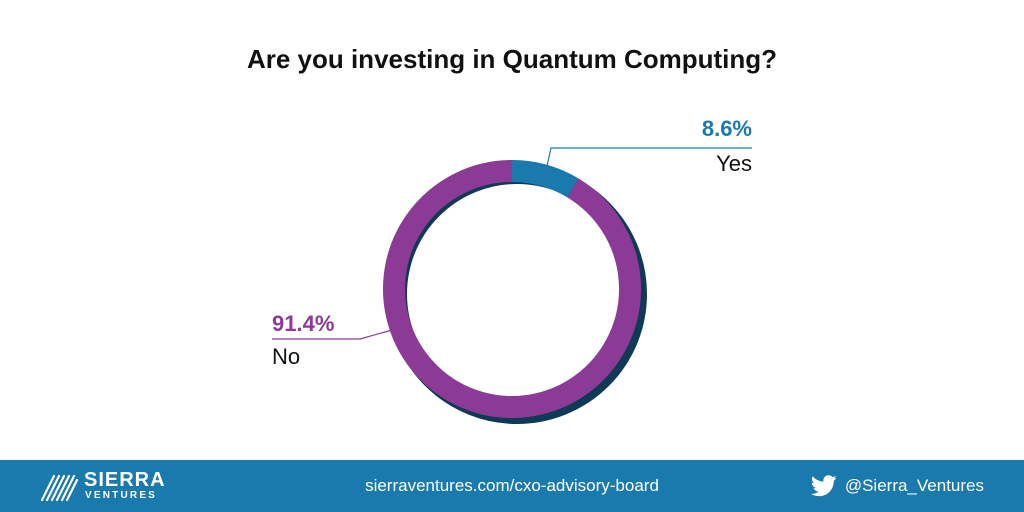  I want to click on twitter-handle: @Sierra_Ventures, so click(914, 485).